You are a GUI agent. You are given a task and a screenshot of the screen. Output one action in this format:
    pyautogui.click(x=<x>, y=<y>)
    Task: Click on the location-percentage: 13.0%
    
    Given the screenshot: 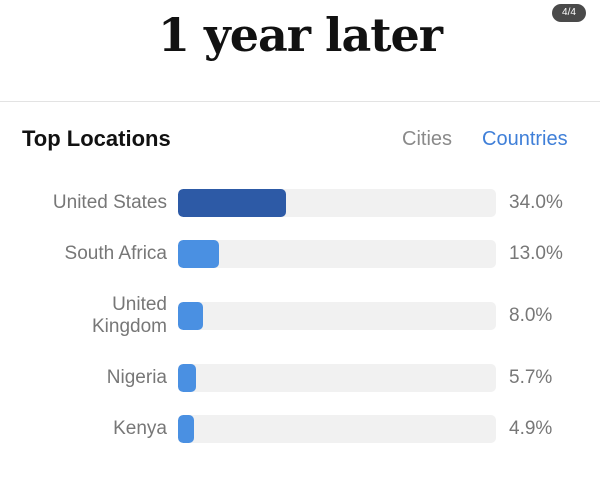 What is the action you would take?
    pyautogui.click(x=536, y=253)
    